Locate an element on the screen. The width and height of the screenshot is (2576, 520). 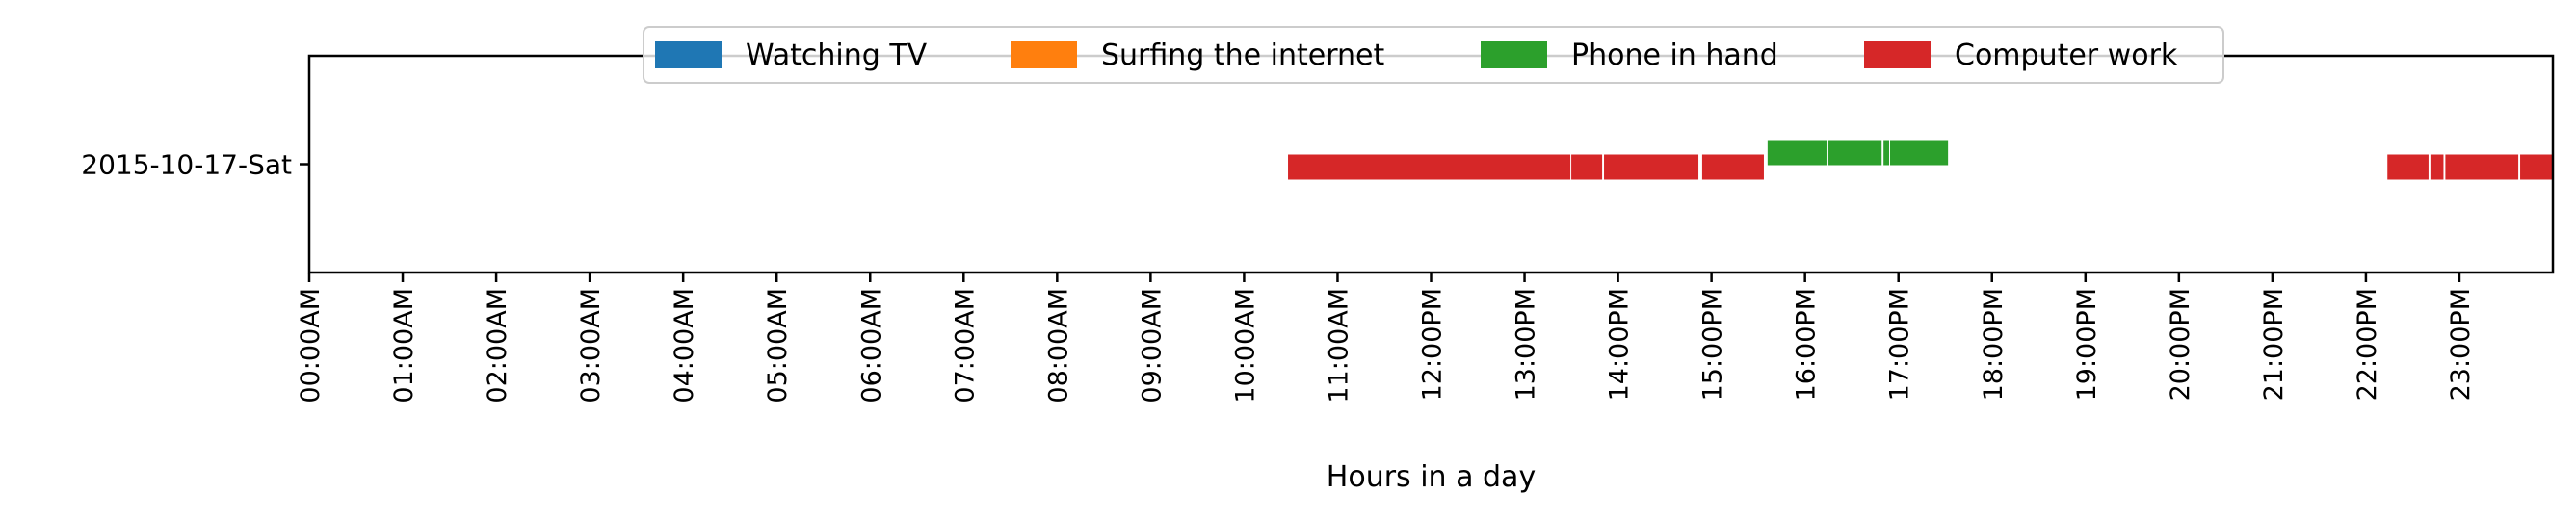
legend-label: Phone in hand is located at coordinates (1675, 55).